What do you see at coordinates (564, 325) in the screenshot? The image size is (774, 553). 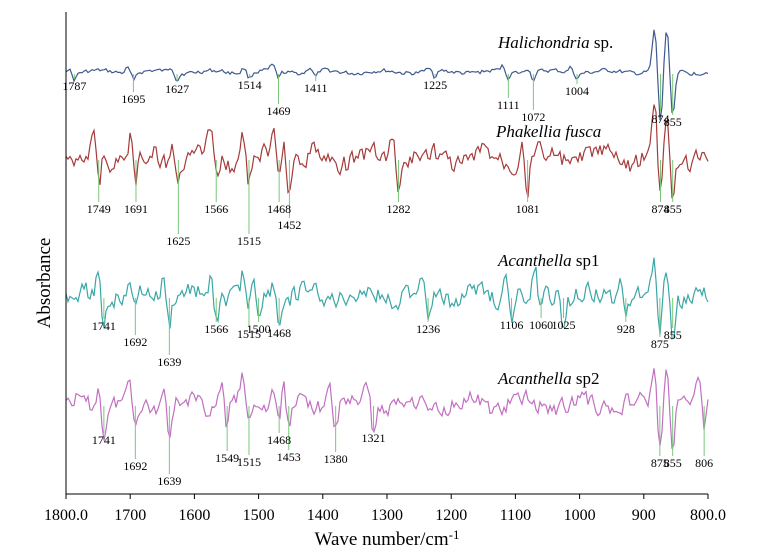 I see `peak-label: 1025` at bounding box center [564, 325].